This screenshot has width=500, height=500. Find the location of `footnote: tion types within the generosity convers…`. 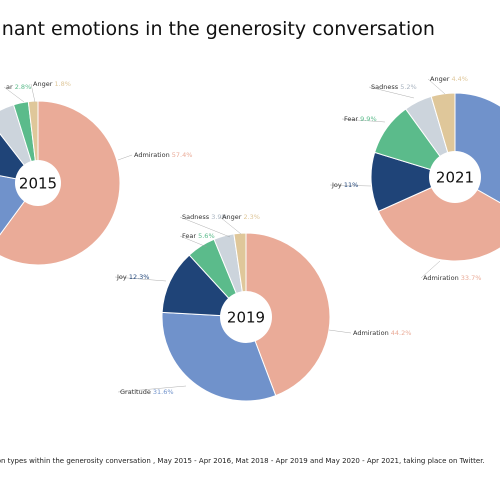

footnote: tion types within the generosity convers… is located at coordinates (242, 461).